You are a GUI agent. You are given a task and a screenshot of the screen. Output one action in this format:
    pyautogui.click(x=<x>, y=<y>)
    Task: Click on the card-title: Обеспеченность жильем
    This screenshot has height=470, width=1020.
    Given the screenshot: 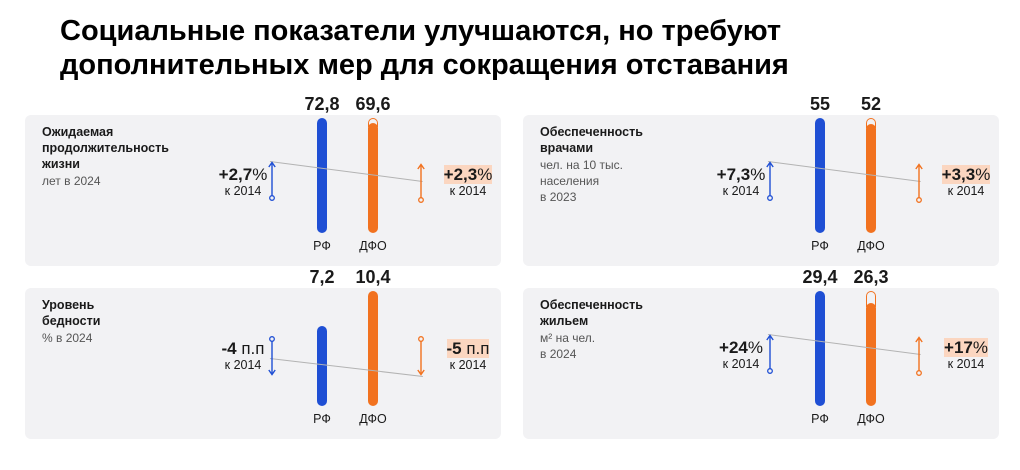 What is the action you would take?
    pyautogui.click(x=620, y=313)
    